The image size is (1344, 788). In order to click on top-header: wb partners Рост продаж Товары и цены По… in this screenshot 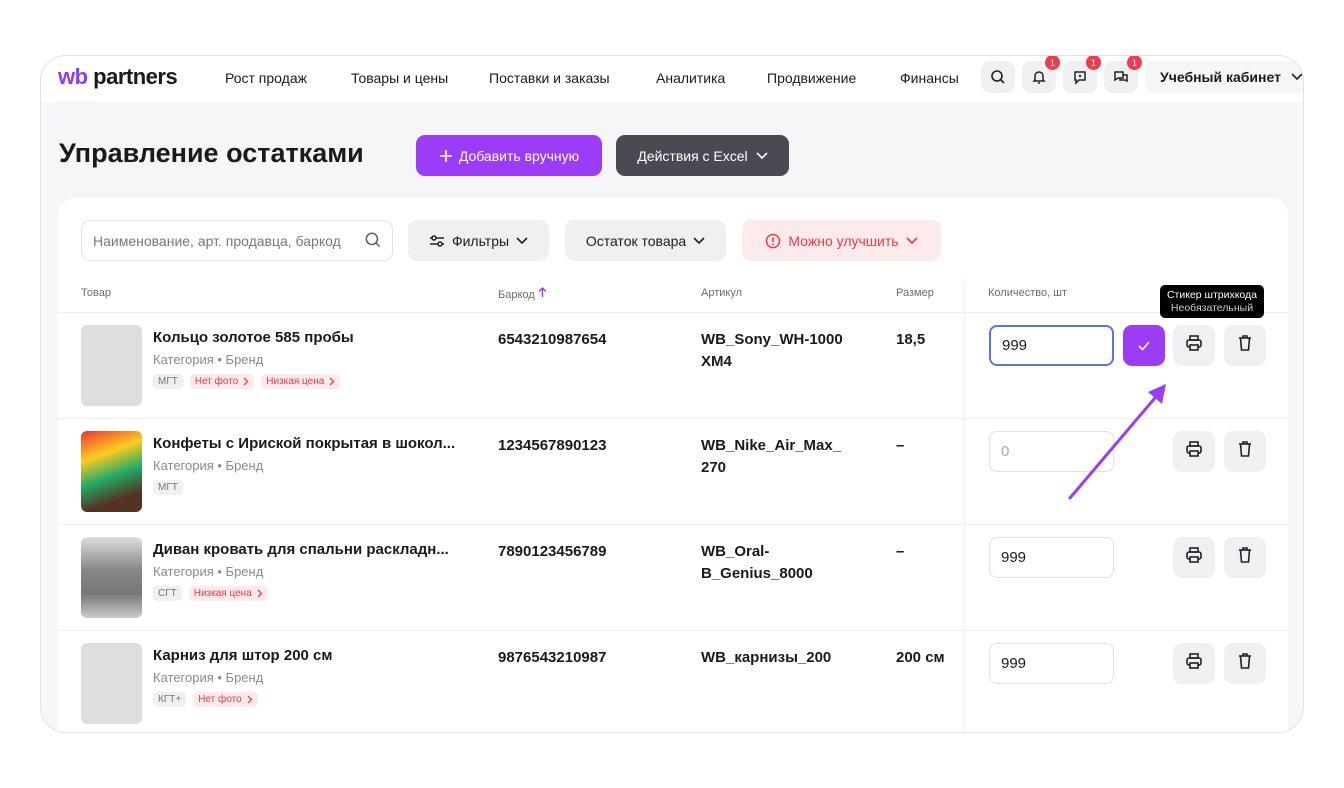, I will do `click(672, 79)`.